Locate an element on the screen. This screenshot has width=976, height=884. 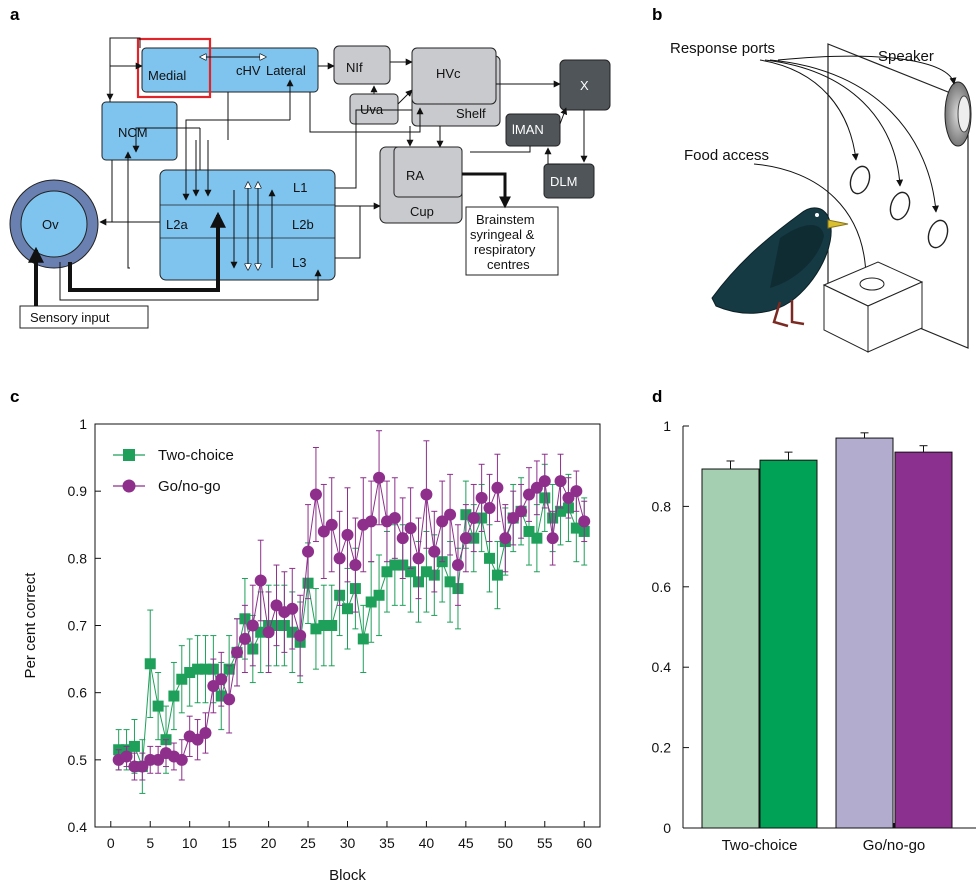
brainstem-line-4: centres is located at coordinates (508, 264).